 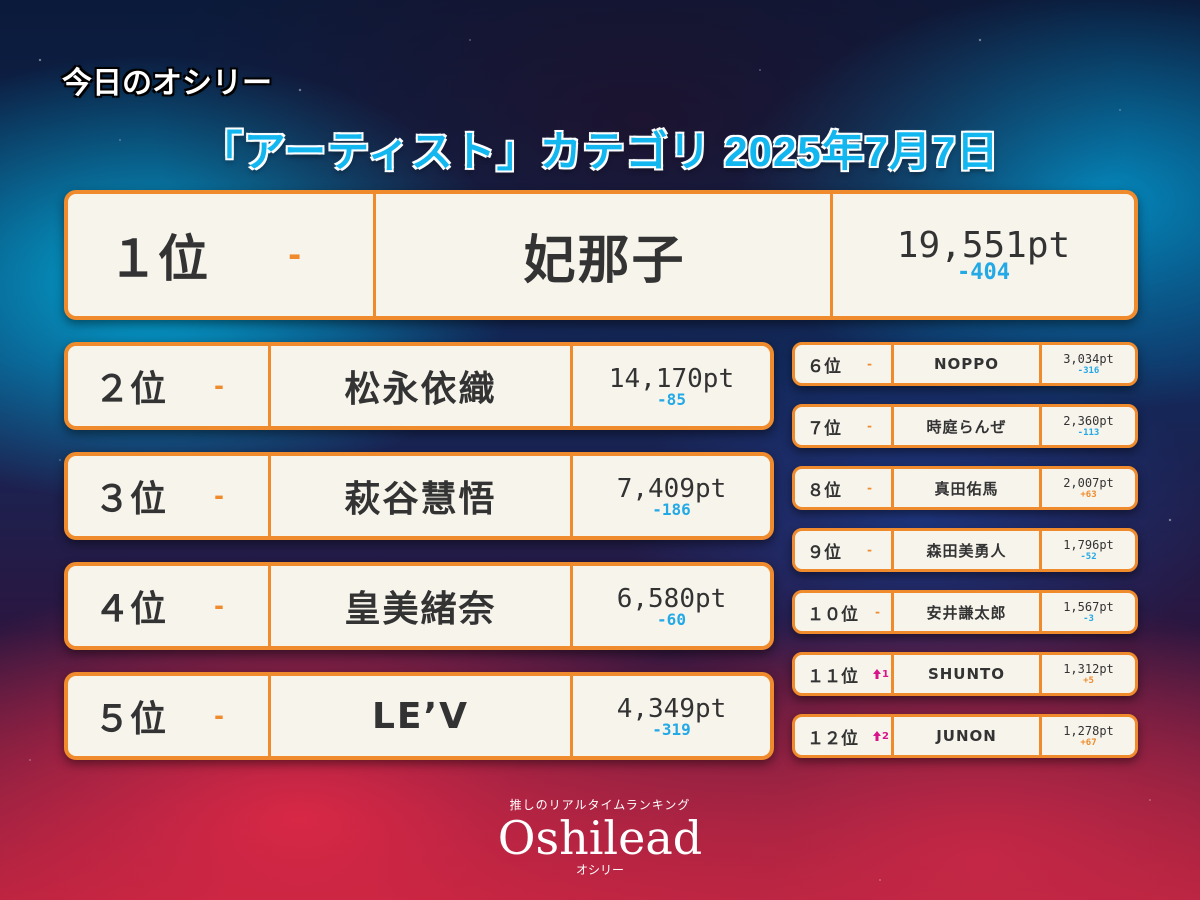 I want to click on points-delta: -3, so click(x=1088, y=619).